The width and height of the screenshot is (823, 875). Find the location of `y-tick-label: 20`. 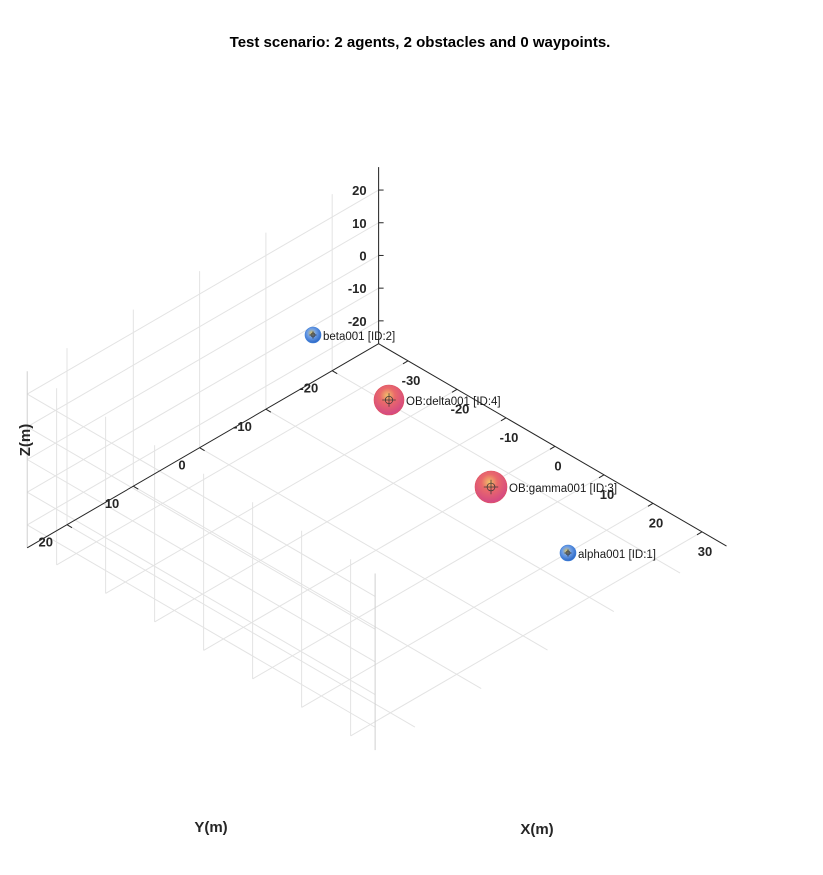

y-tick-label: 20 is located at coordinates (46, 542).